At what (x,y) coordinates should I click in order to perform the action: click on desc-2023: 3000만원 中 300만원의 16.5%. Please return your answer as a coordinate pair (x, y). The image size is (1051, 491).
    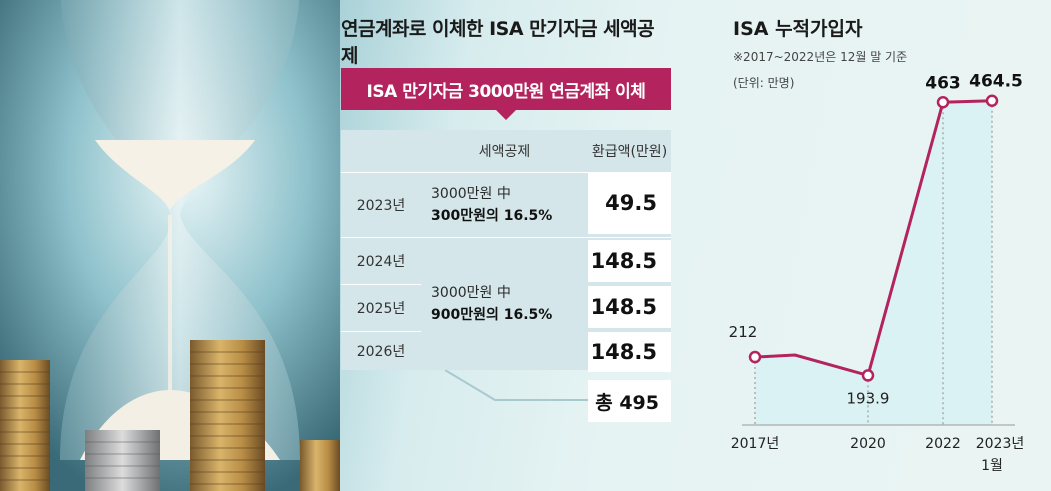
    Looking at the image, I should click on (509, 204).